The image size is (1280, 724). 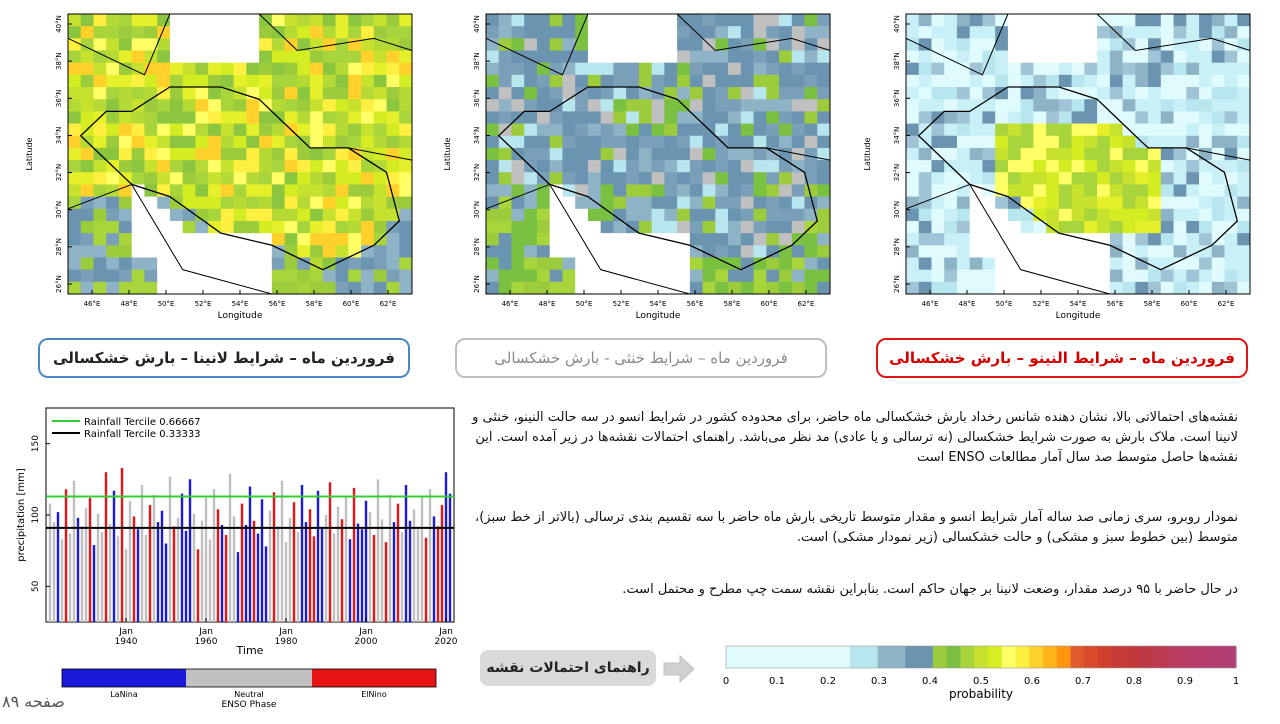 What do you see at coordinates (769, 304) in the screenshot?
I see `lon-tick-label: 60°E` at bounding box center [769, 304].